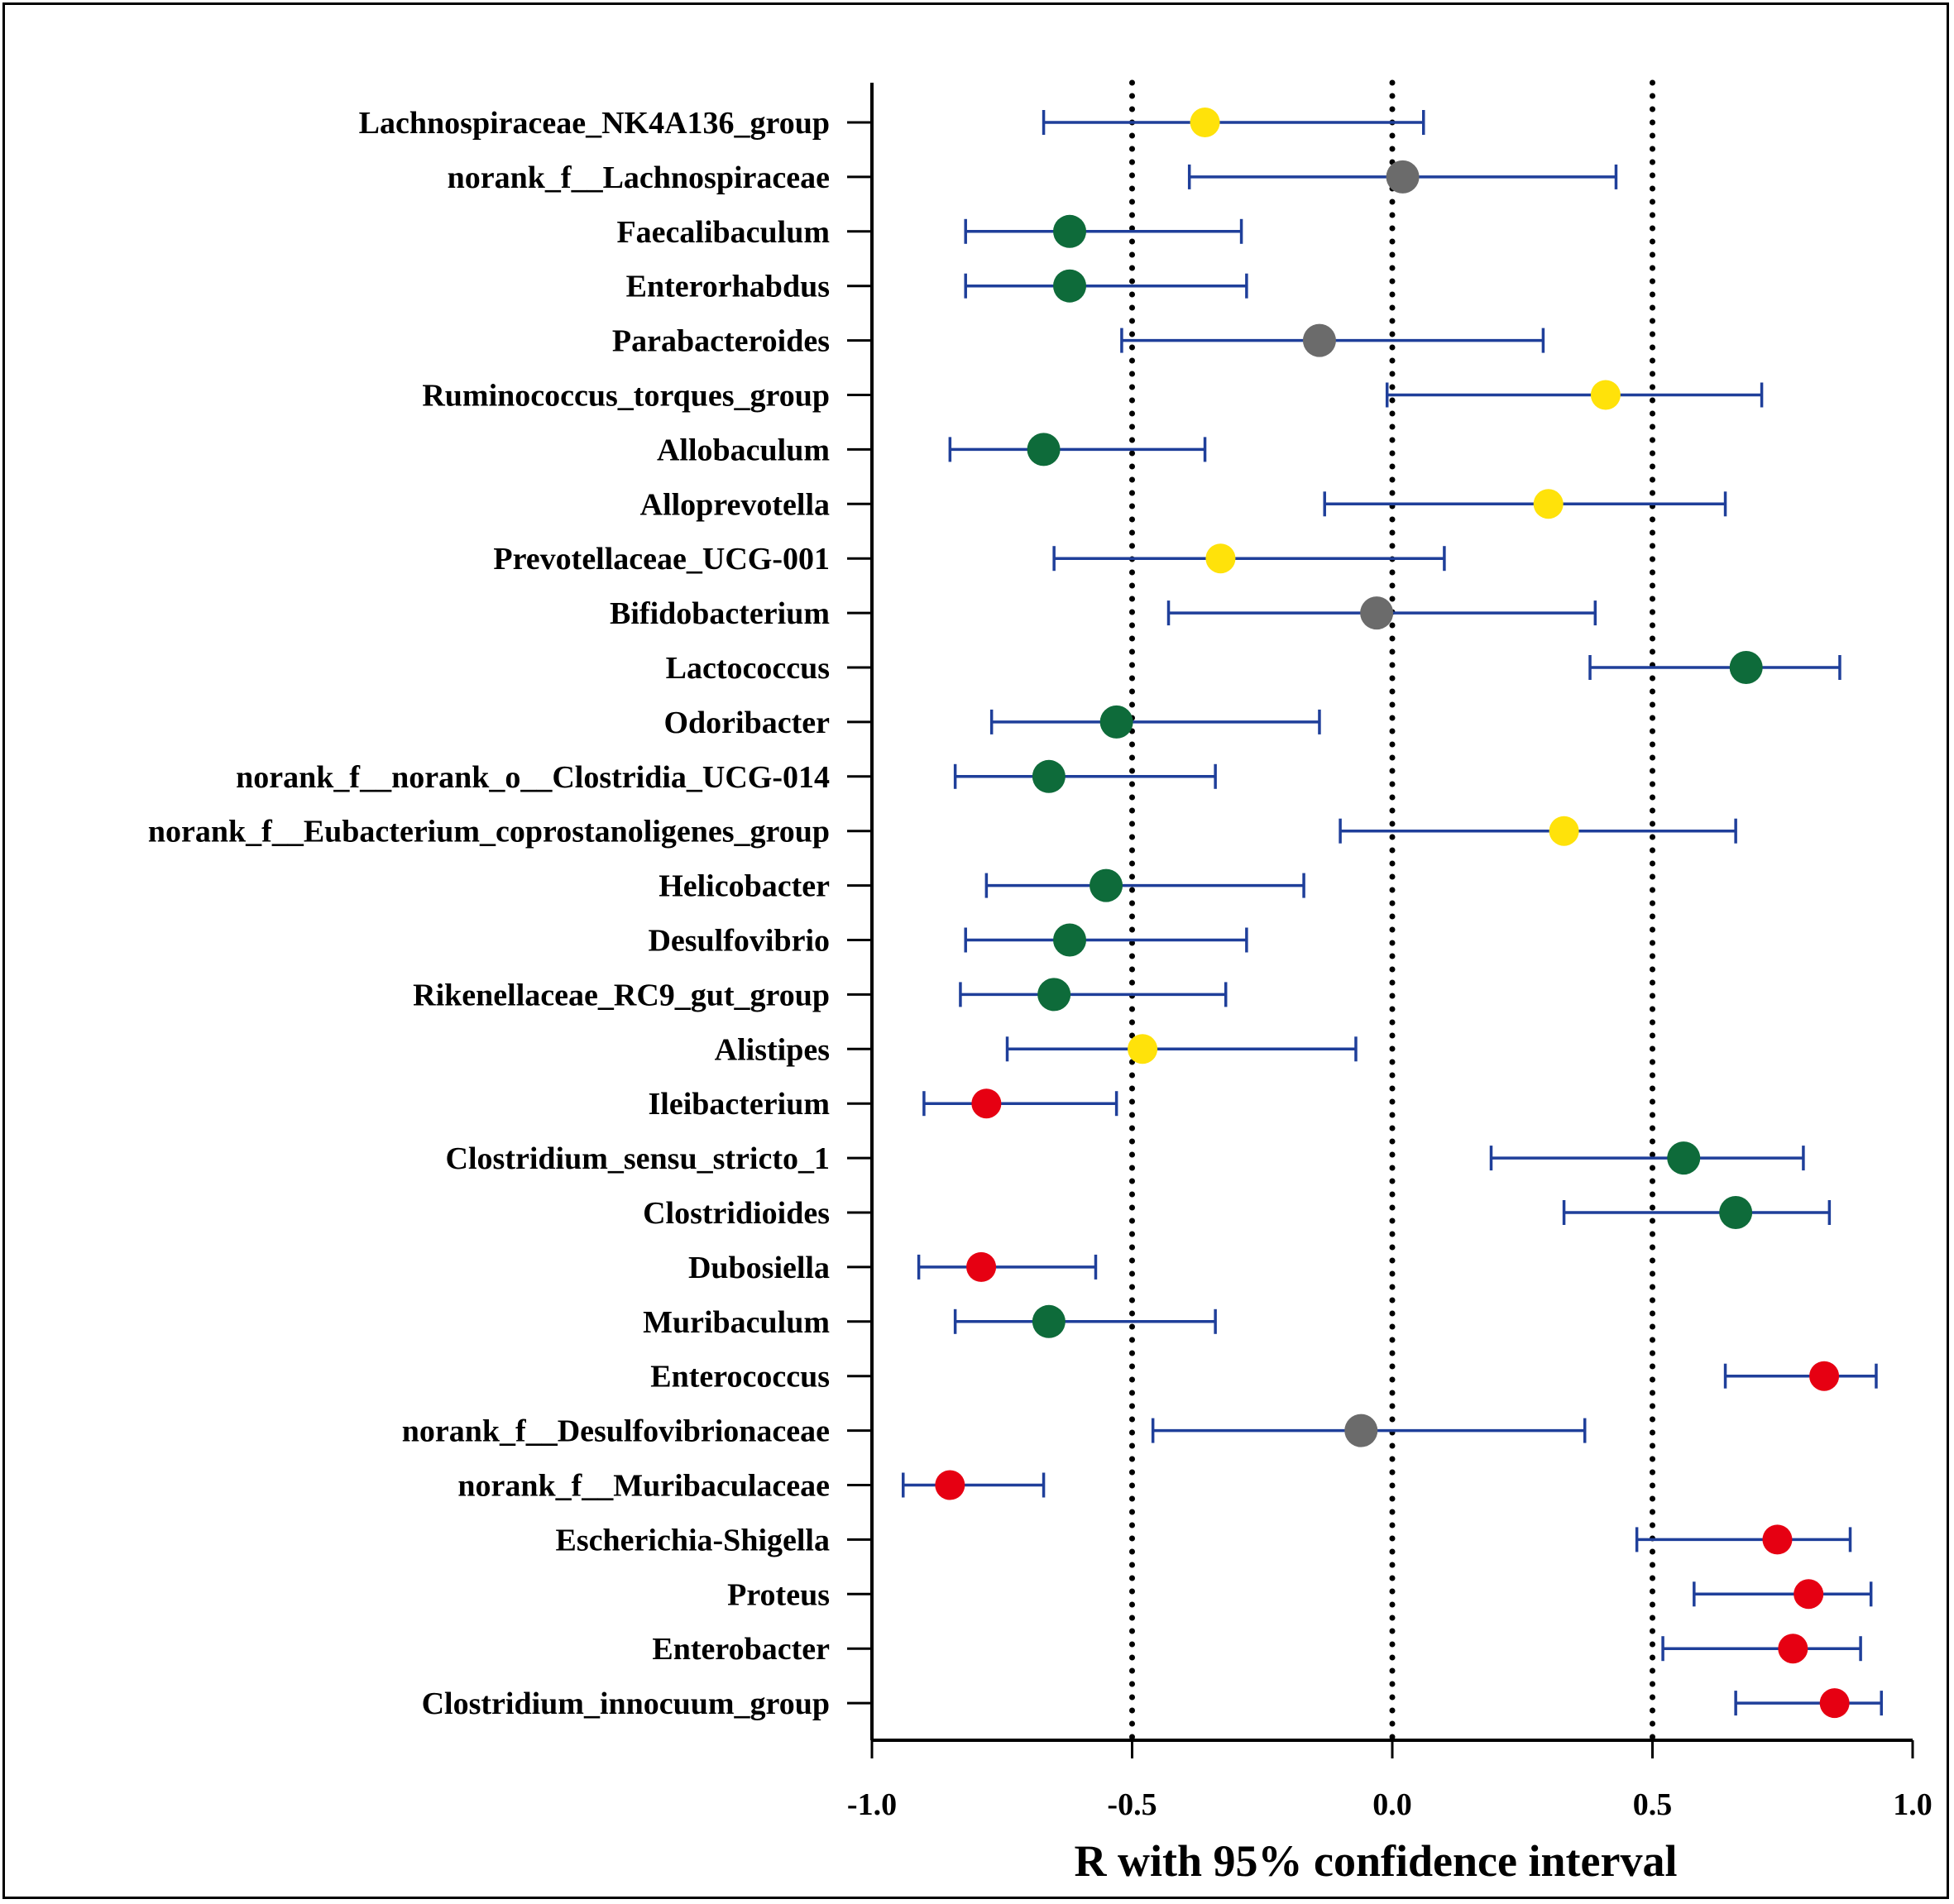 Image resolution: width=1954 pixels, height=1904 pixels. What do you see at coordinates (1103, 613) in the screenshot?
I see `forest-row: Bifidobacterium` at bounding box center [1103, 613].